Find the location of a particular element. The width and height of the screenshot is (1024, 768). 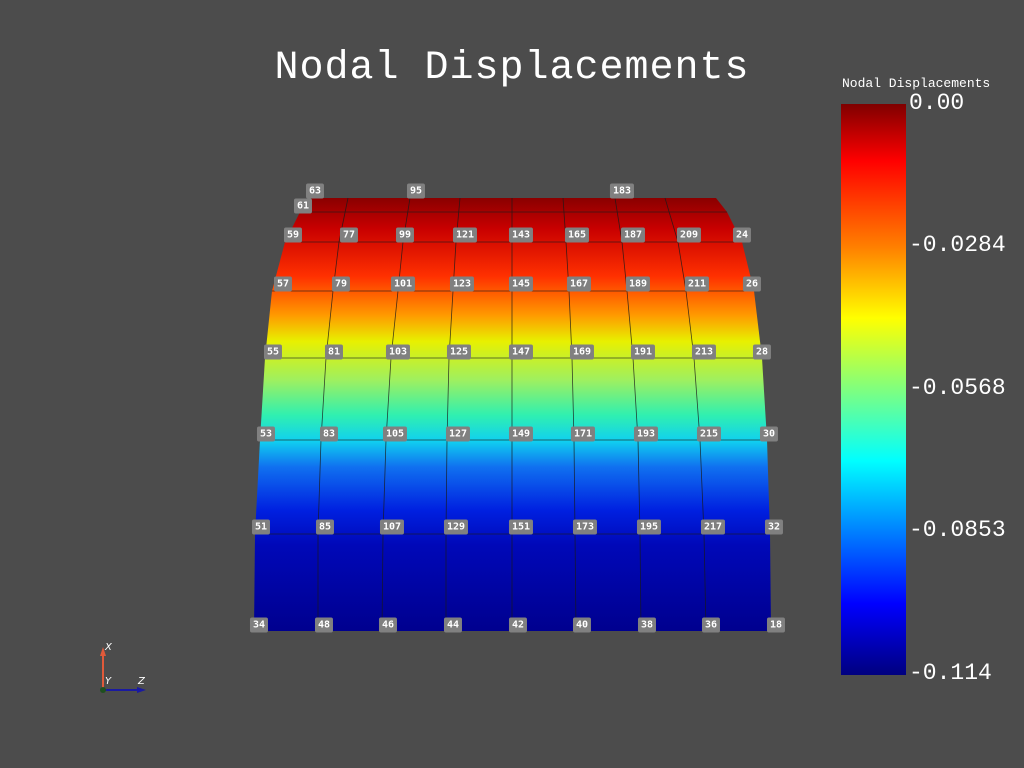

node-label: 40 is located at coordinates (582, 625).